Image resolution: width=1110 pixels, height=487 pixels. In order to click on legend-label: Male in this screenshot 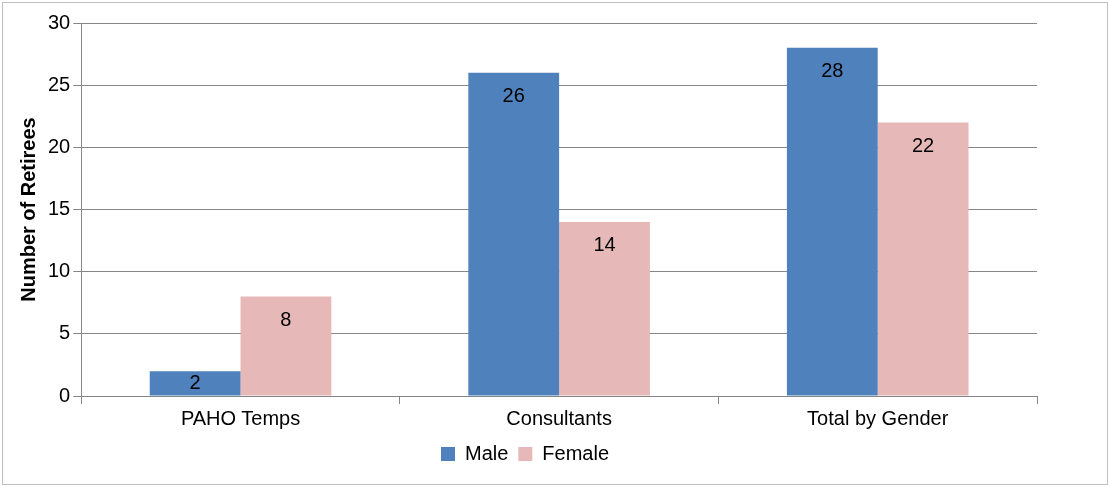, I will do `click(486, 452)`.